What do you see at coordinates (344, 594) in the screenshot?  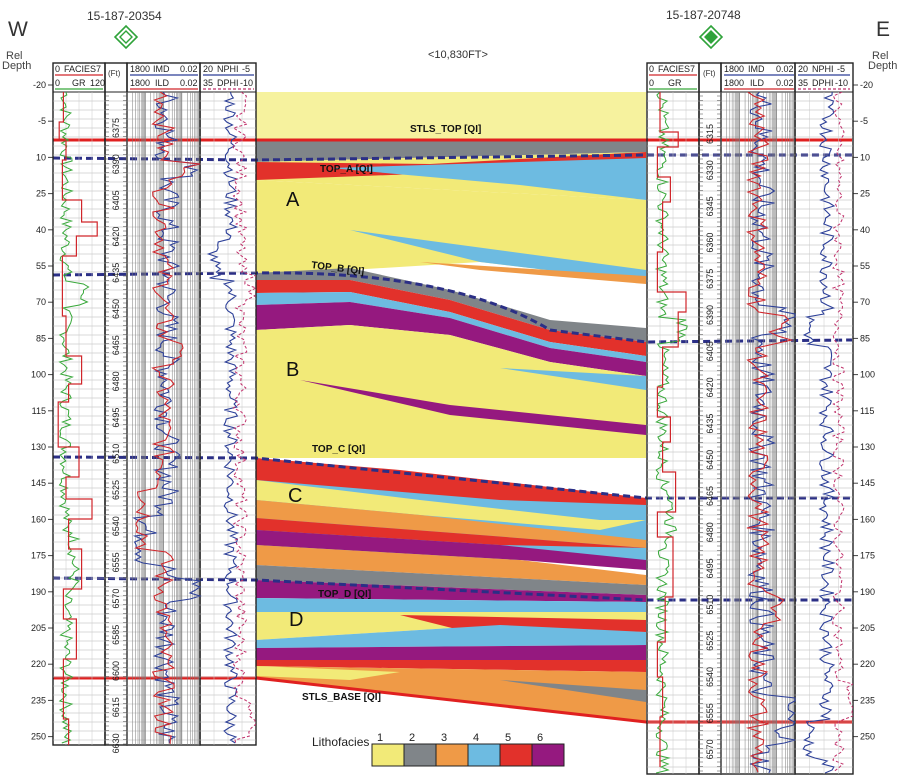 I see `top-d-label: TOP_D [QI]` at bounding box center [344, 594].